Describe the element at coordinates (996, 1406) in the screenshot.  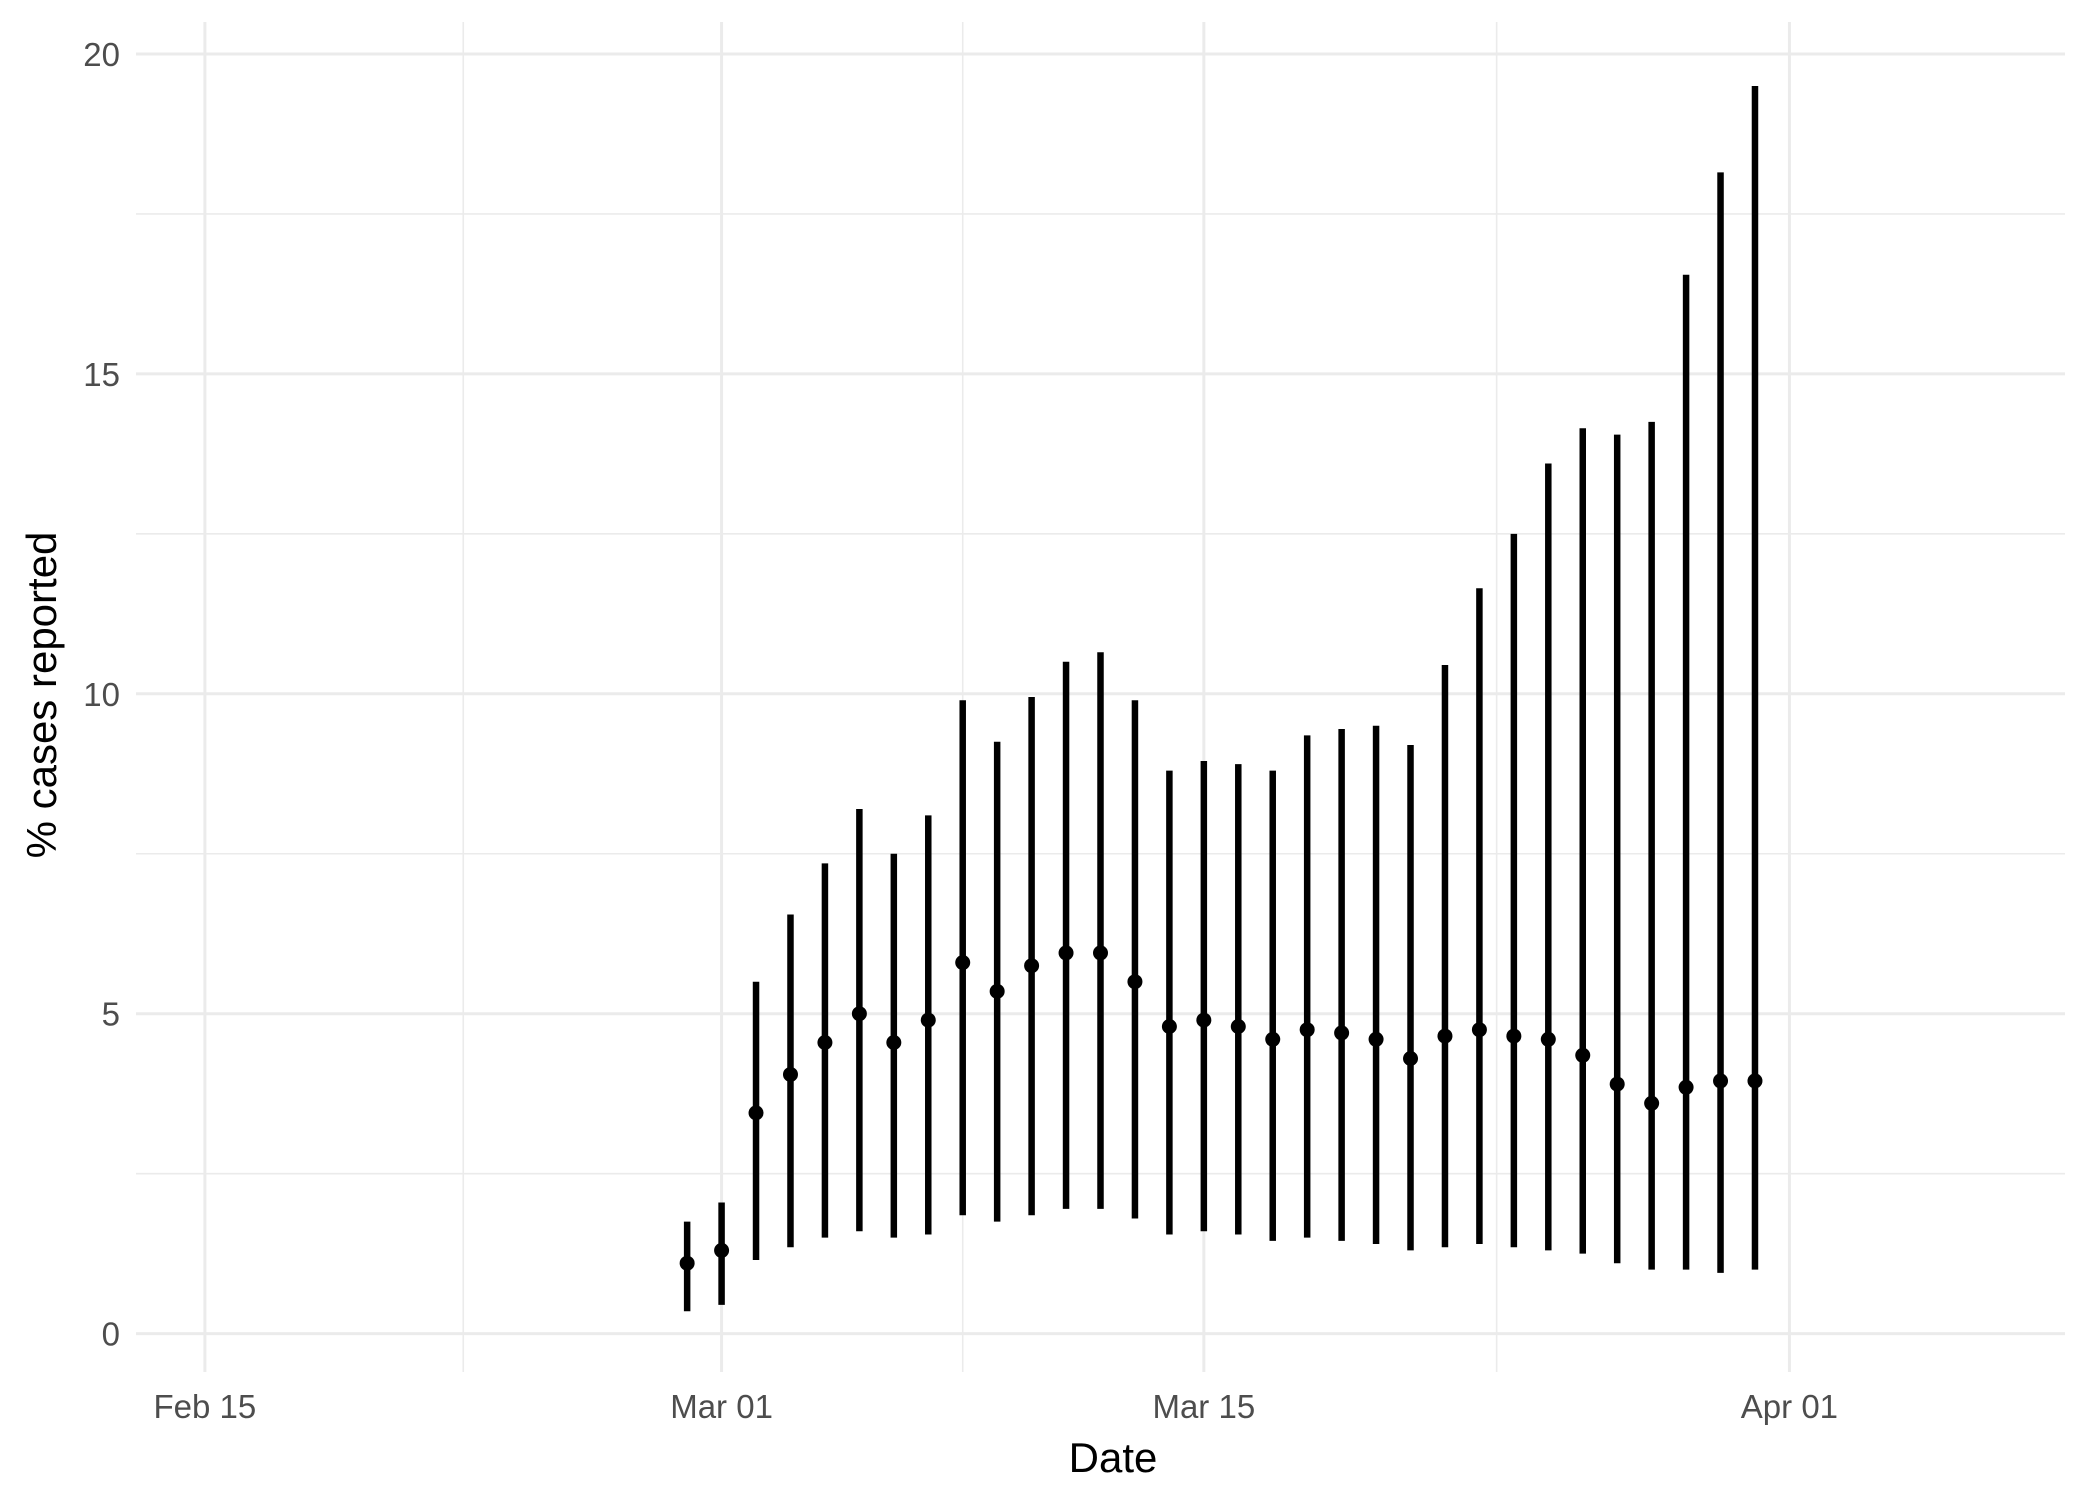
I see `x-axis-ticks: Feb 15 Mar 01 Mar 15 Apr 01` at that location.